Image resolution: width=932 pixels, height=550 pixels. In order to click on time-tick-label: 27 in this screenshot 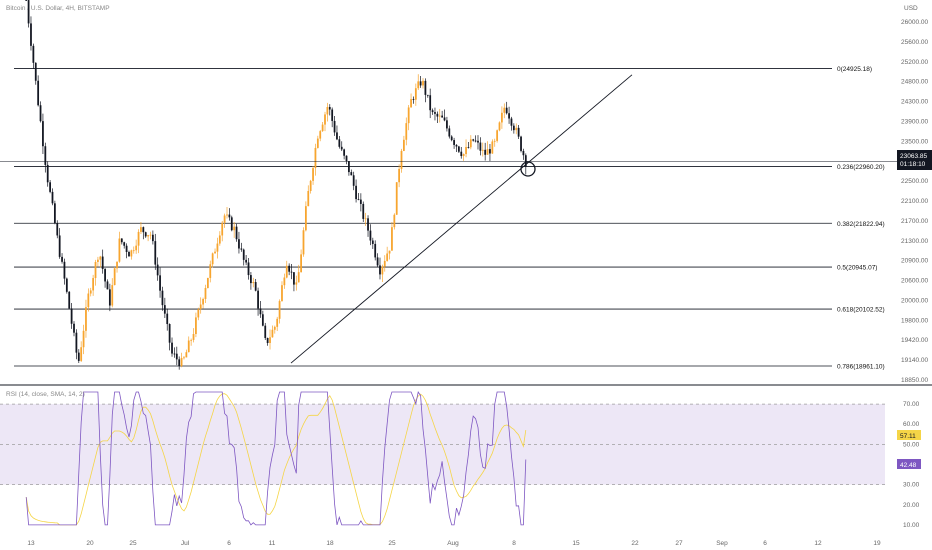, I will do `click(679, 543)`.